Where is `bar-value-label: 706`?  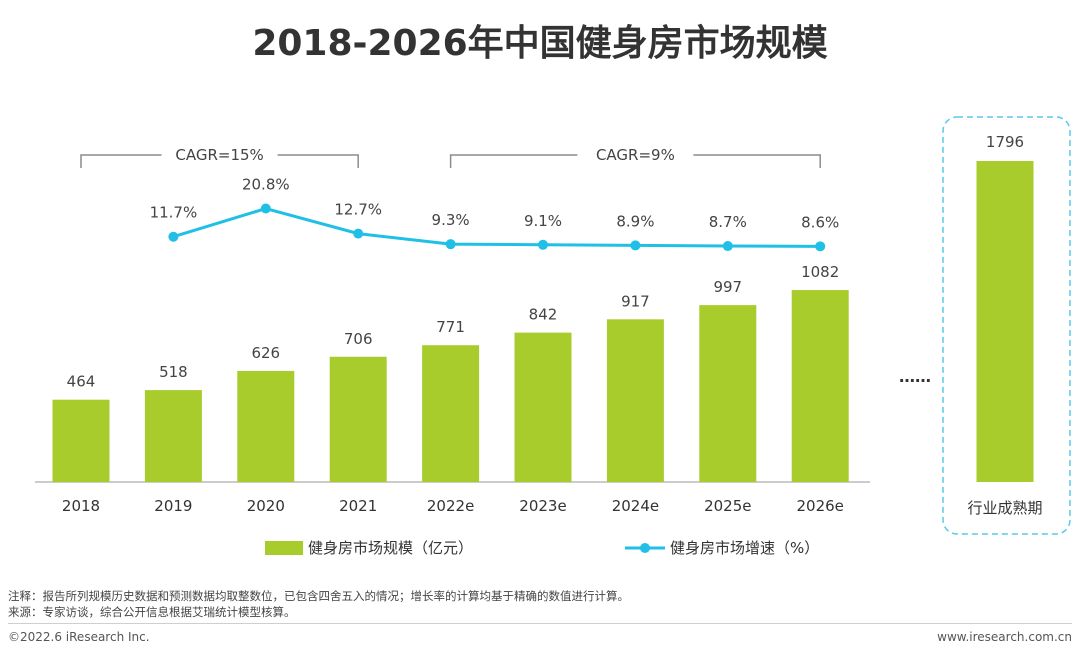
bar-value-label: 706 is located at coordinates (358, 339).